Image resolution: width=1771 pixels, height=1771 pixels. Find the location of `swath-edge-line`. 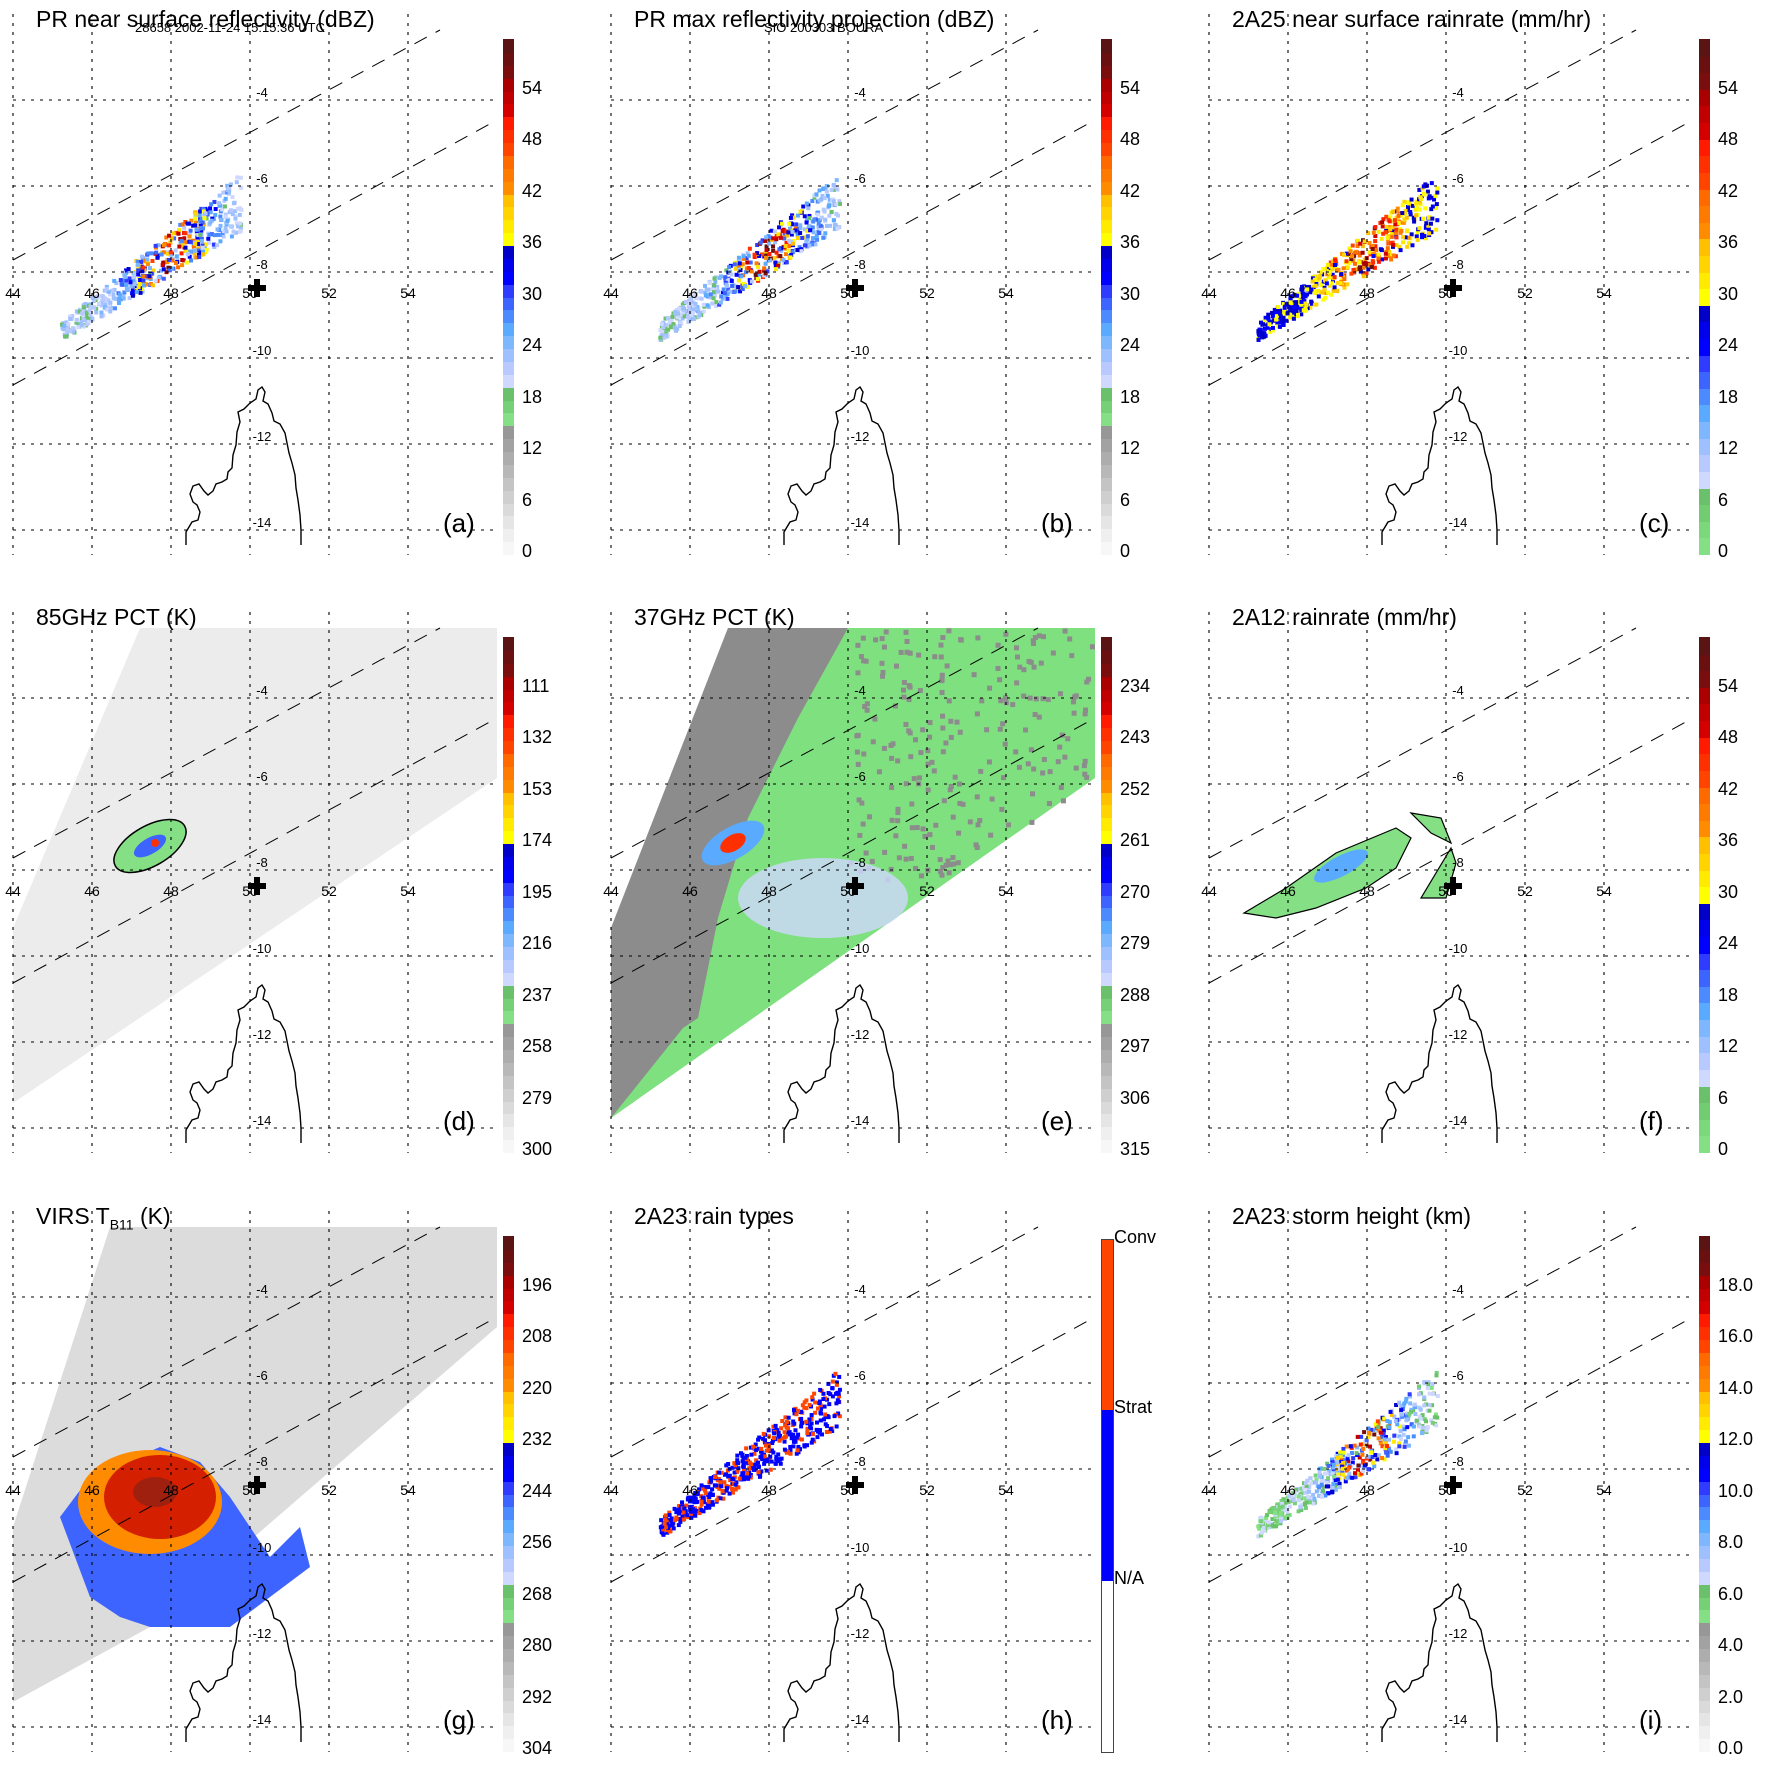

swath-edge-line is located at coordinates (853, 252).